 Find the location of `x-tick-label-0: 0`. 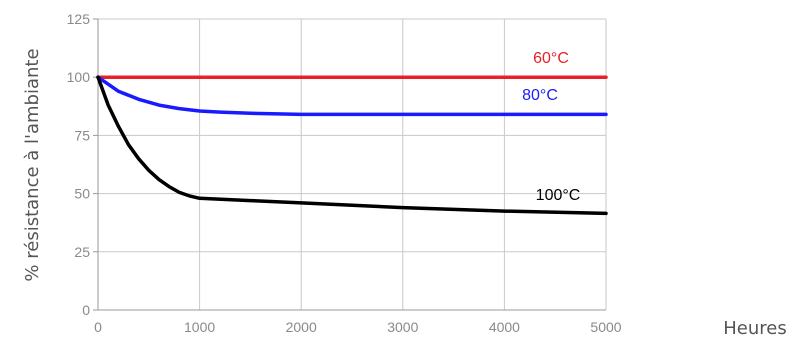

x-tick-label-0: 0 is located at coordinates (98, 327).